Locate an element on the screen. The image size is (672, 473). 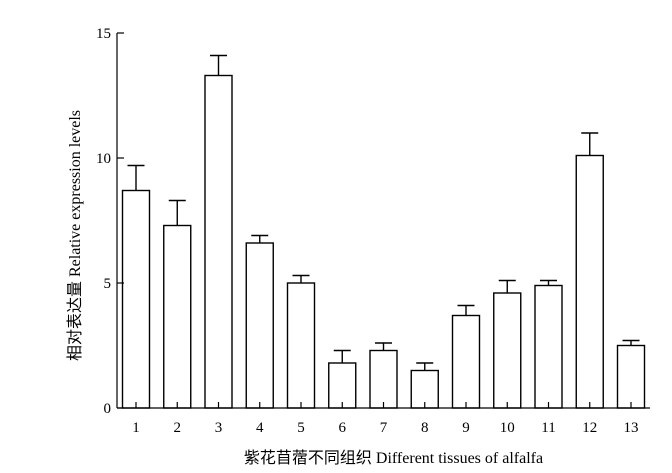
x-axis-title: 紫花苜蓿不同组织 Different tissues of alfalfa is located at coordinates (393, 458).